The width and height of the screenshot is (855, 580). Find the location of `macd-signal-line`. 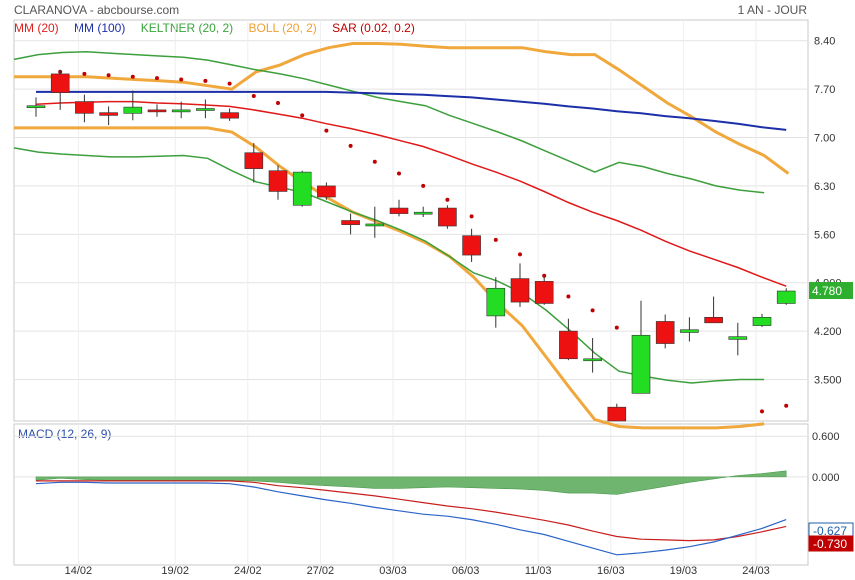

macd-signal-line is located at coordinates (411, 511).